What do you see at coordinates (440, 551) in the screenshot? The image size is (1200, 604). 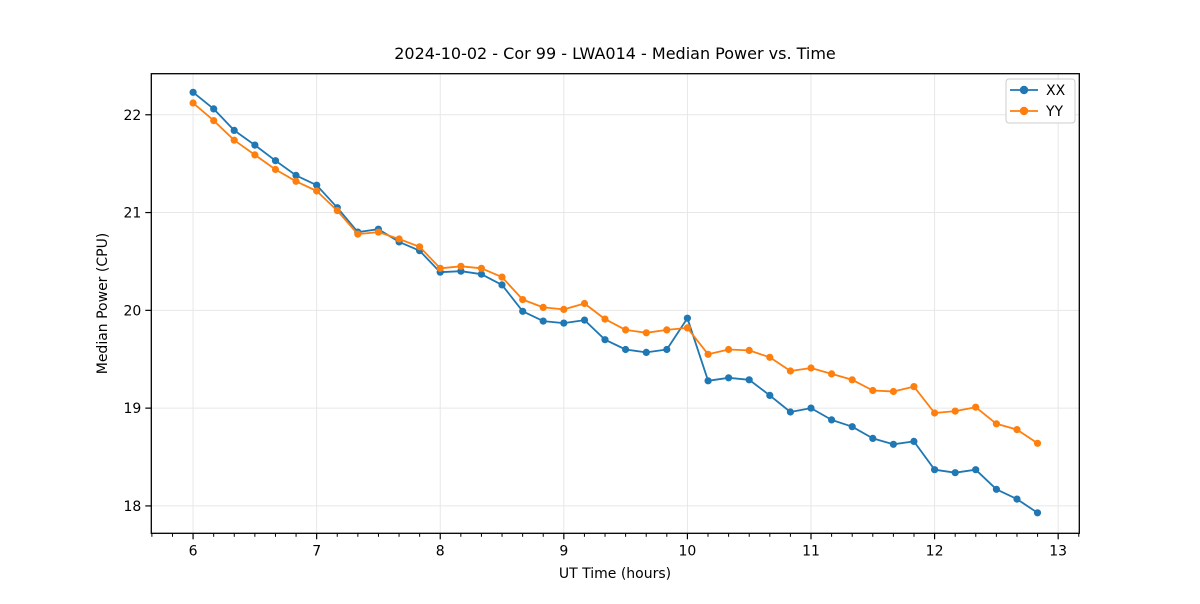 I see `x-tick-label: 8` at bounding box center [440, 551].